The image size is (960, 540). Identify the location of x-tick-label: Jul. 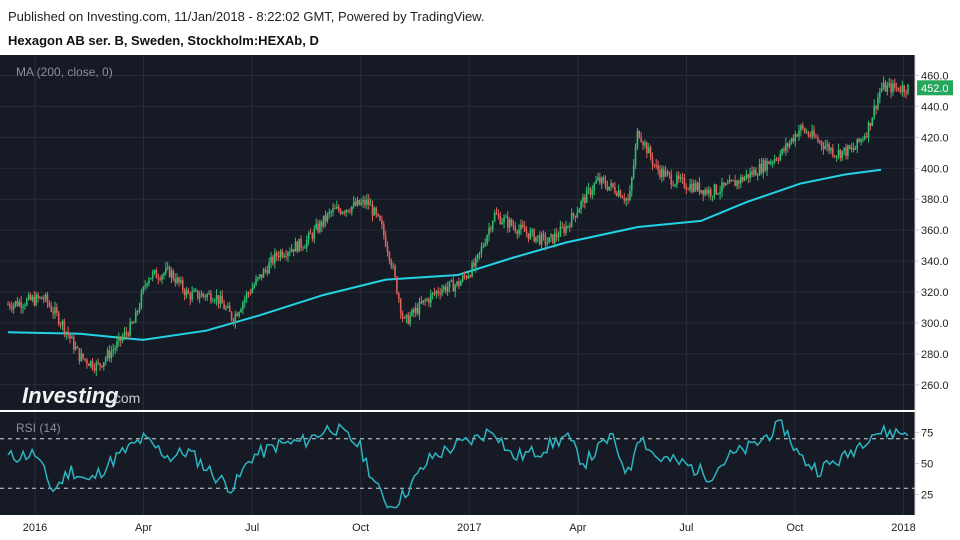
(686, 528).